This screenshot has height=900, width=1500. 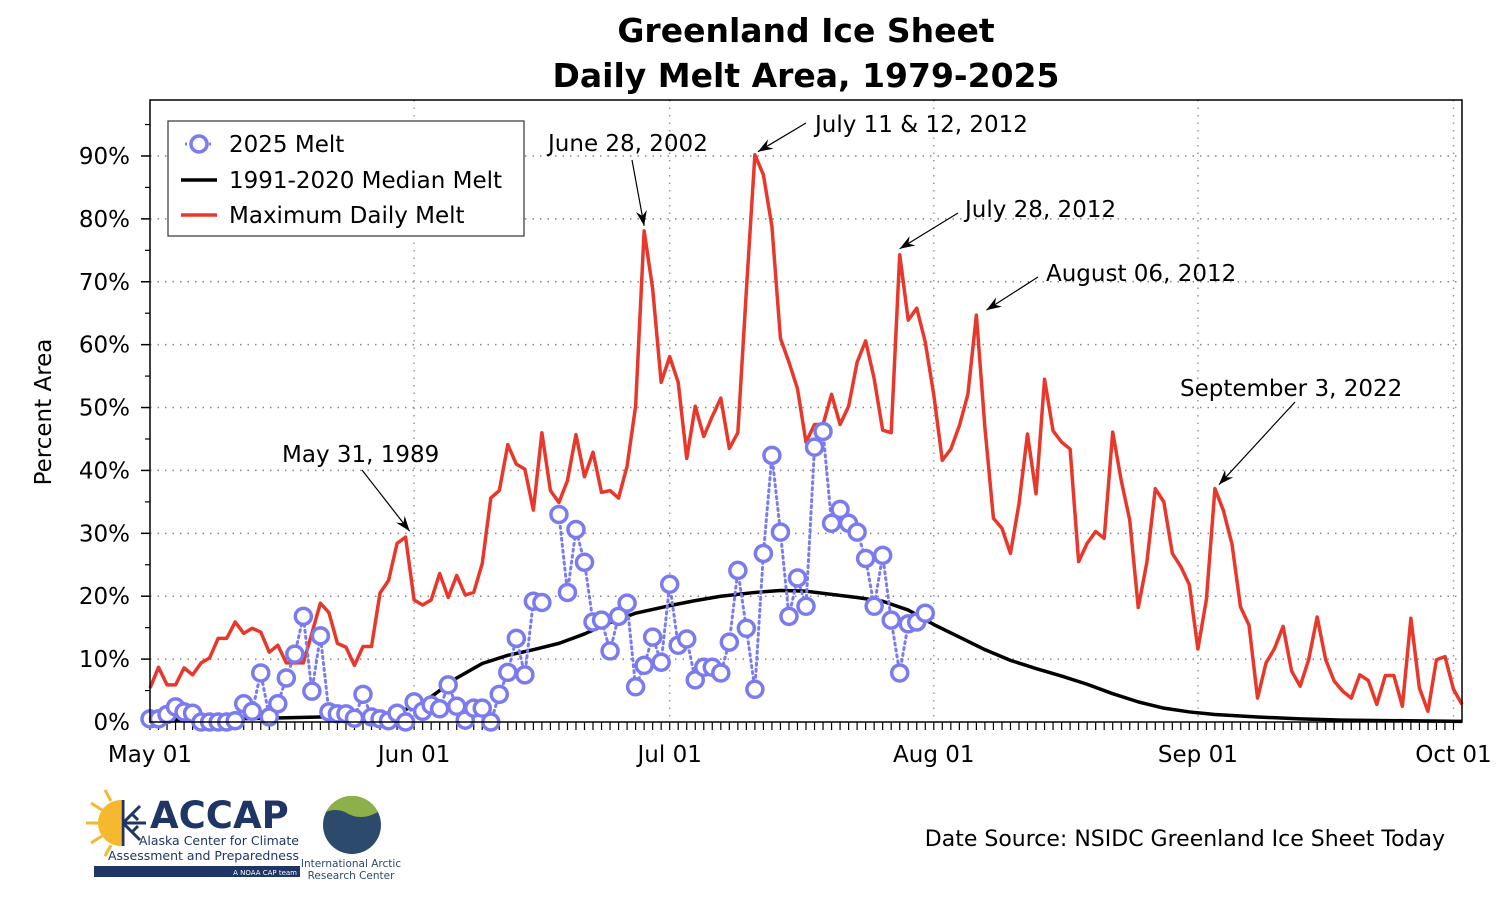 What do you see at coordinates (806, 30) in the screenshot?
I see `chart-title: Greenland Ice Sheet` at bounding box center [806, 30].